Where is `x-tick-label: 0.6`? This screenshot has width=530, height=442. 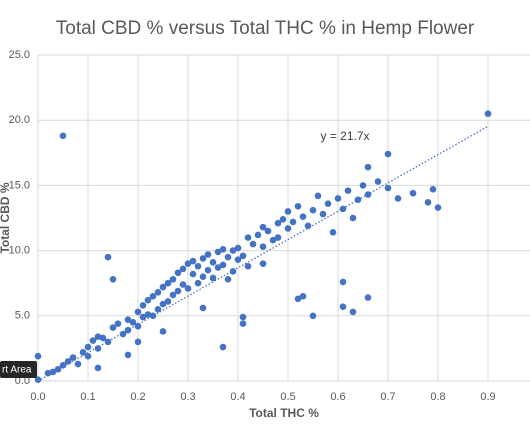
x-tick-label: 0.6 is located at coordinates (337, 397).